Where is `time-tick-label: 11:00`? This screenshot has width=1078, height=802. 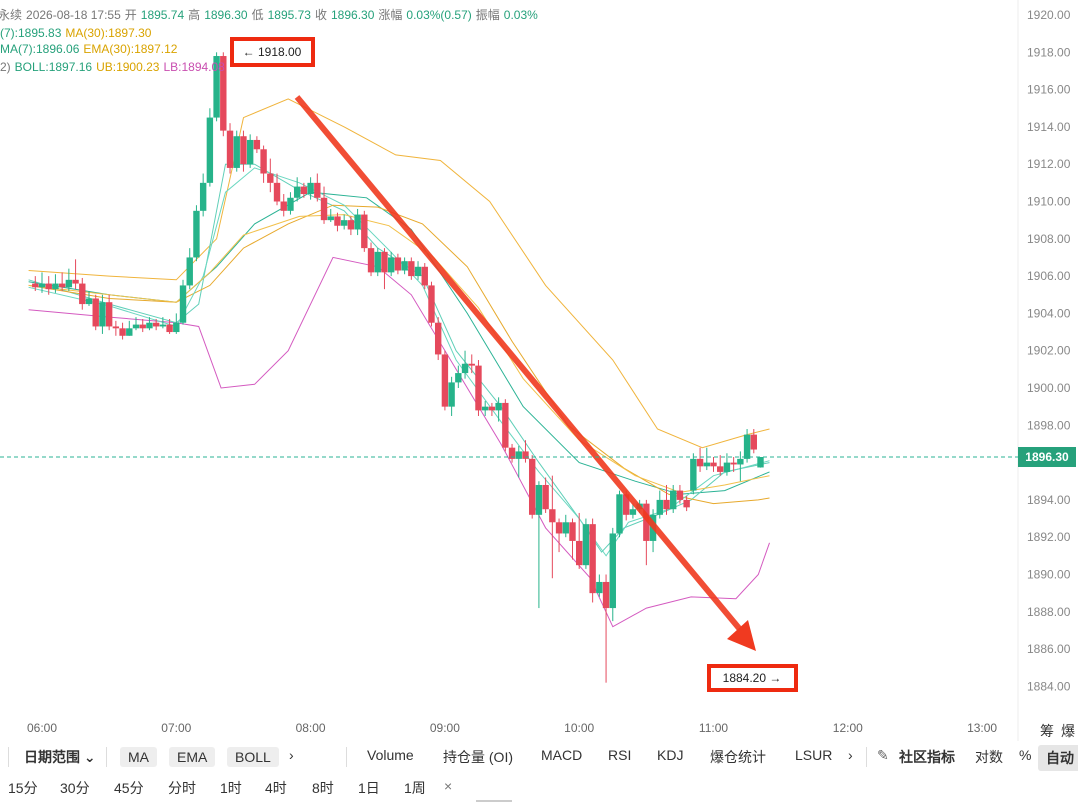
time-tick-label: 11:00 is located at coordinates (713, 728).